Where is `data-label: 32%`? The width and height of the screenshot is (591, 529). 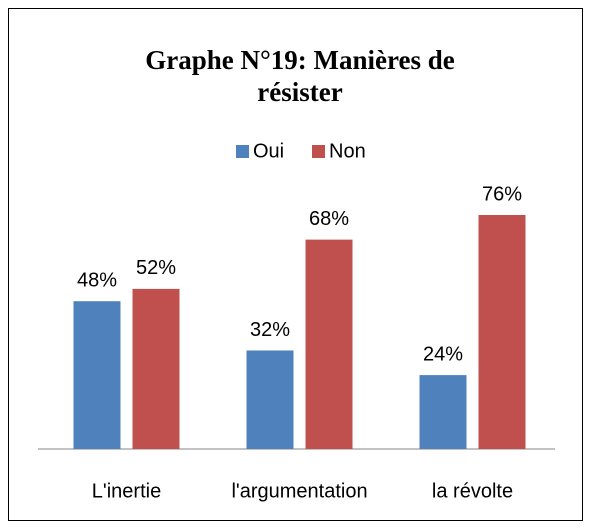 data-label: 32% is located at coordinates (270, 330).